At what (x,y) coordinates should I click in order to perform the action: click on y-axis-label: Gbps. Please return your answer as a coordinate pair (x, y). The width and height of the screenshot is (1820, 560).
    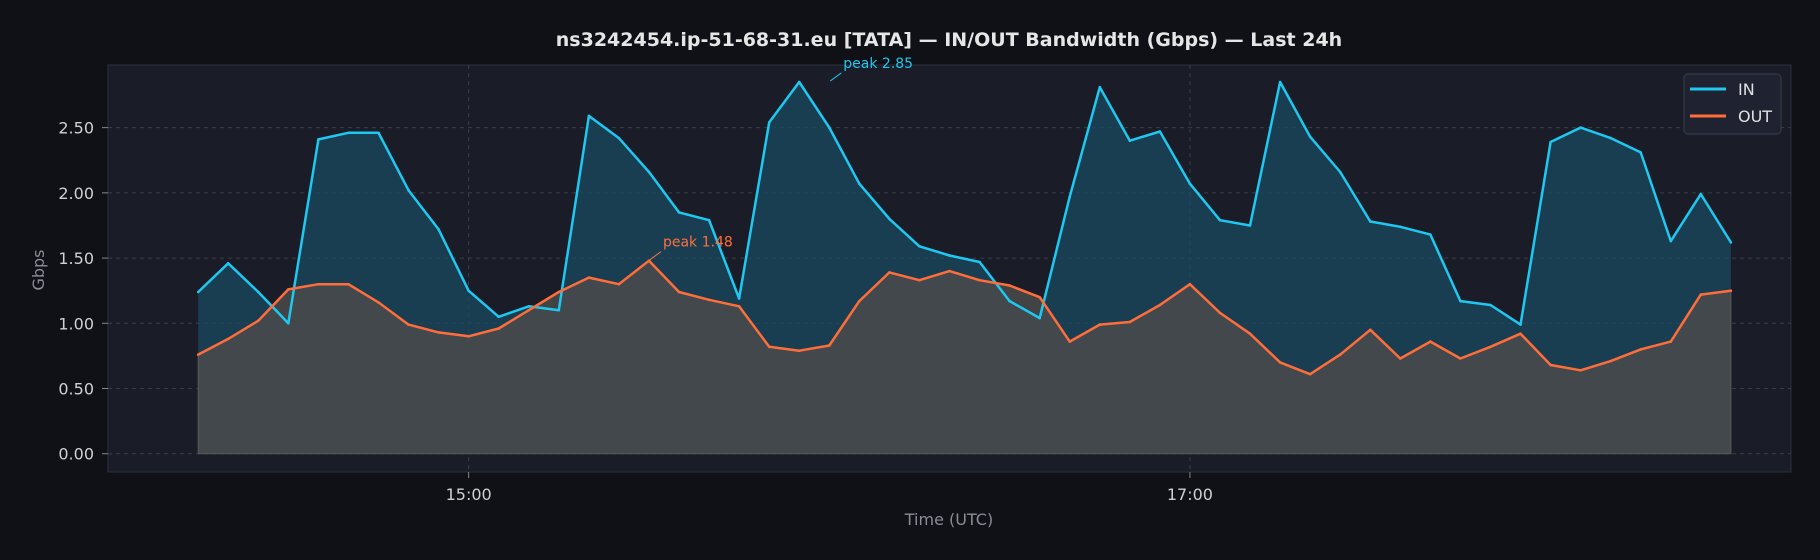
    Looking at the image, I should click on (38, 269).